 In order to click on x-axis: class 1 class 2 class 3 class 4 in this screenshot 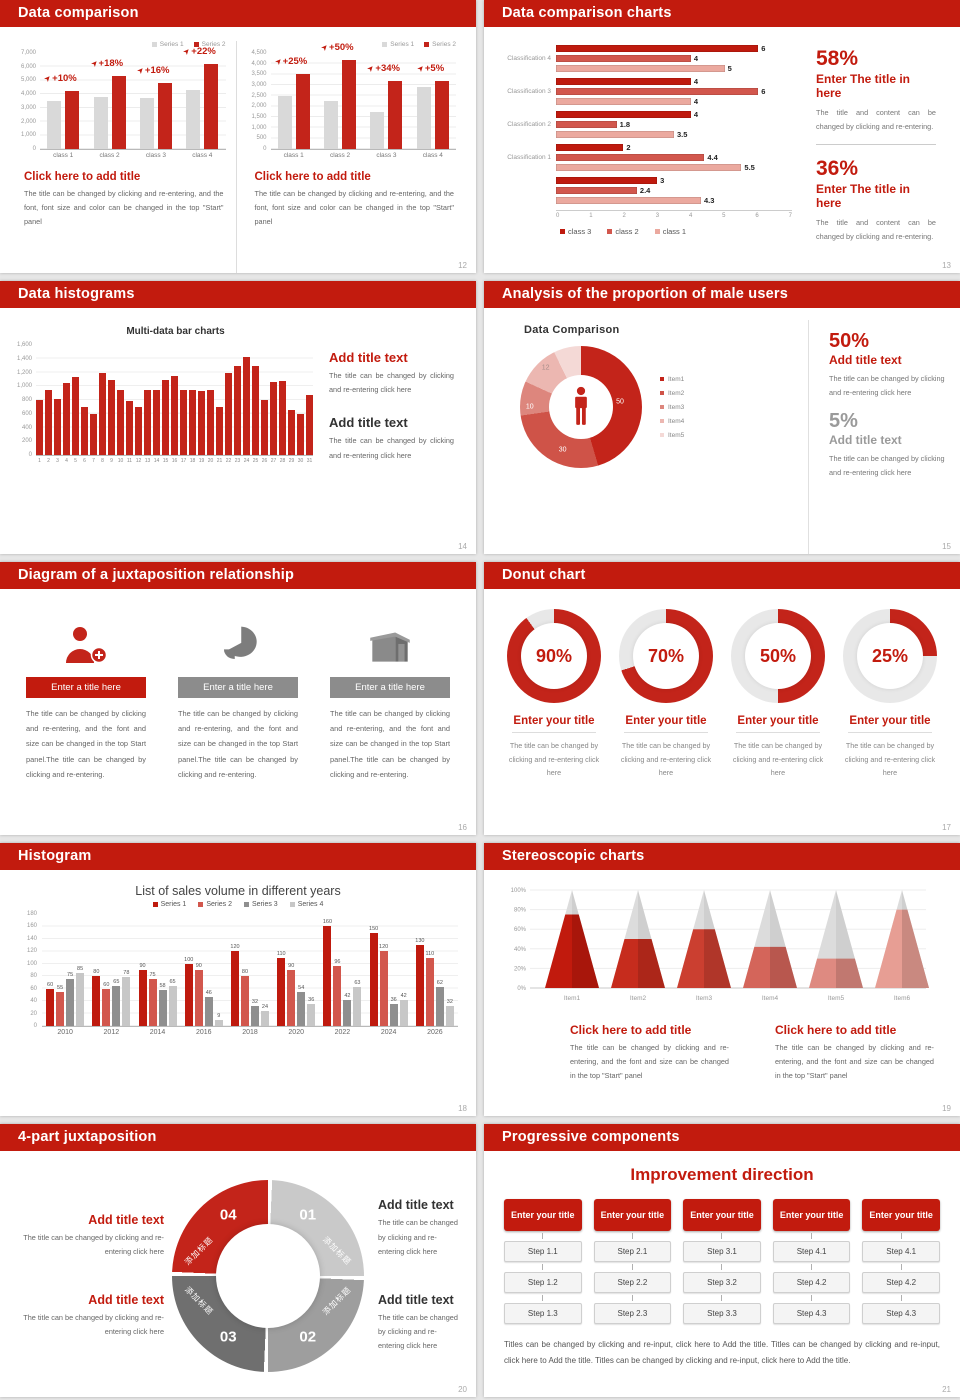, I will do `click(133, 155)`.